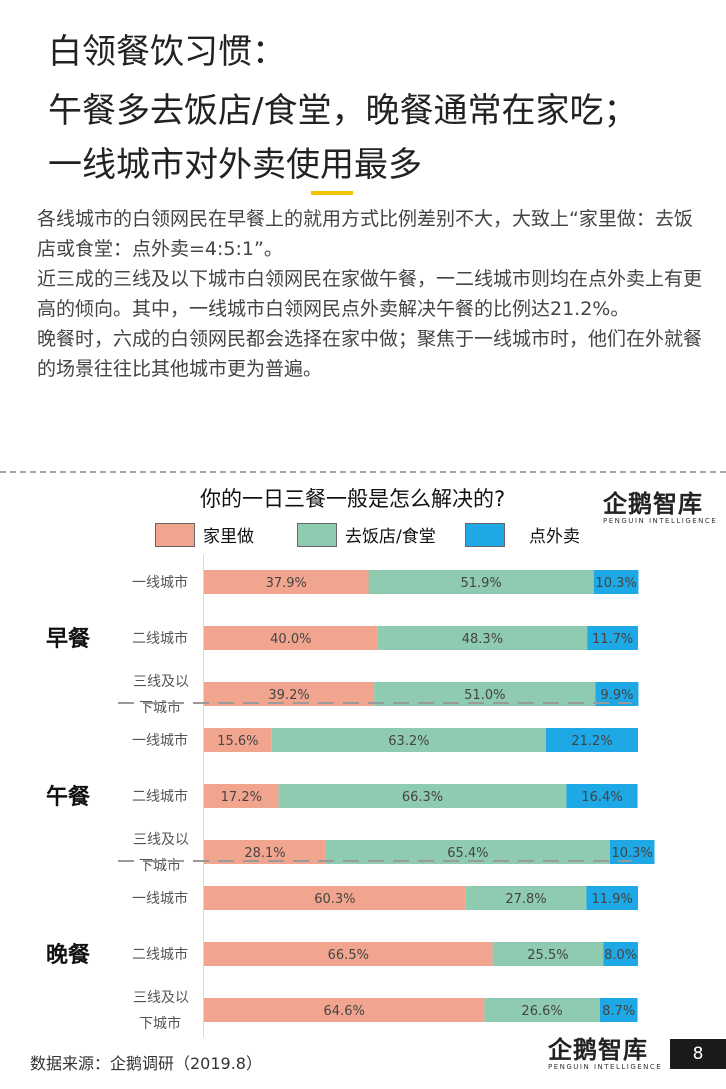  I want to click on legend-label-restaurant: 去饭店/食堂, so click(390, 537).